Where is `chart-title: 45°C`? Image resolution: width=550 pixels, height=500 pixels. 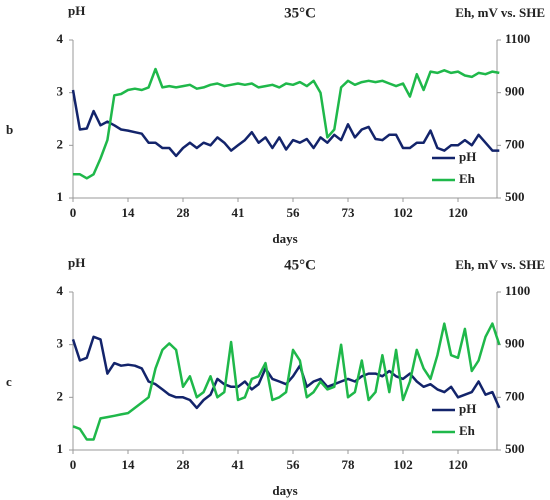 chart-title: 45°C is located at coordinates (300, 265).